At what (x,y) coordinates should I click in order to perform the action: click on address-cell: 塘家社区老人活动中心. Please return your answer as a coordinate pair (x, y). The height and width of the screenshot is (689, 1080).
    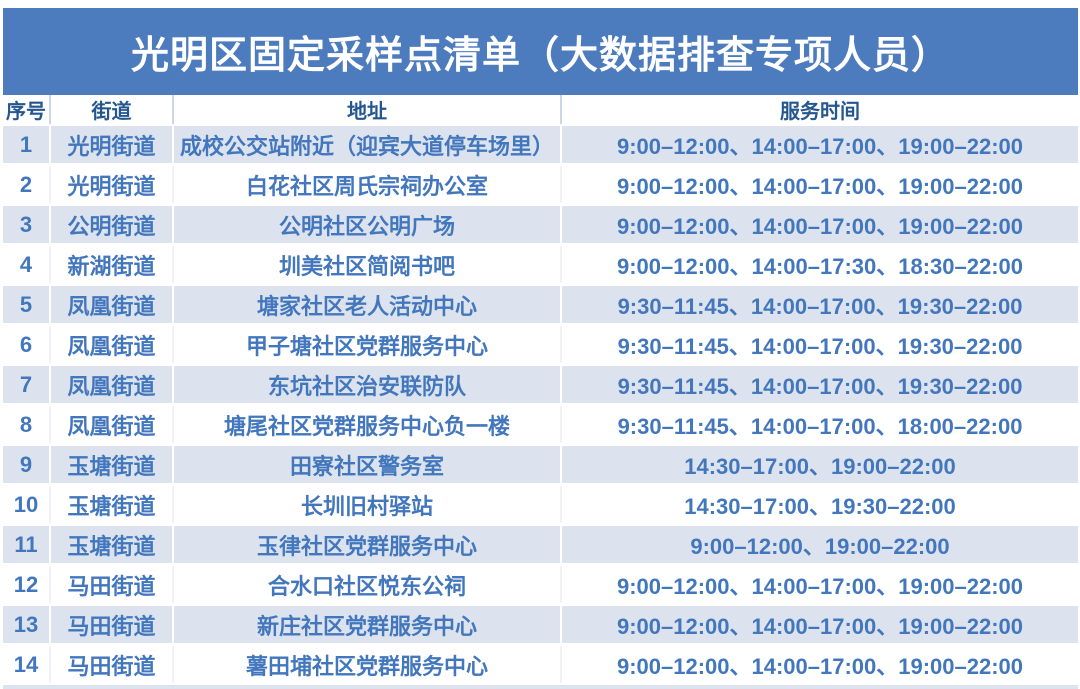
    Looking at the image, I should click on (367, 305).